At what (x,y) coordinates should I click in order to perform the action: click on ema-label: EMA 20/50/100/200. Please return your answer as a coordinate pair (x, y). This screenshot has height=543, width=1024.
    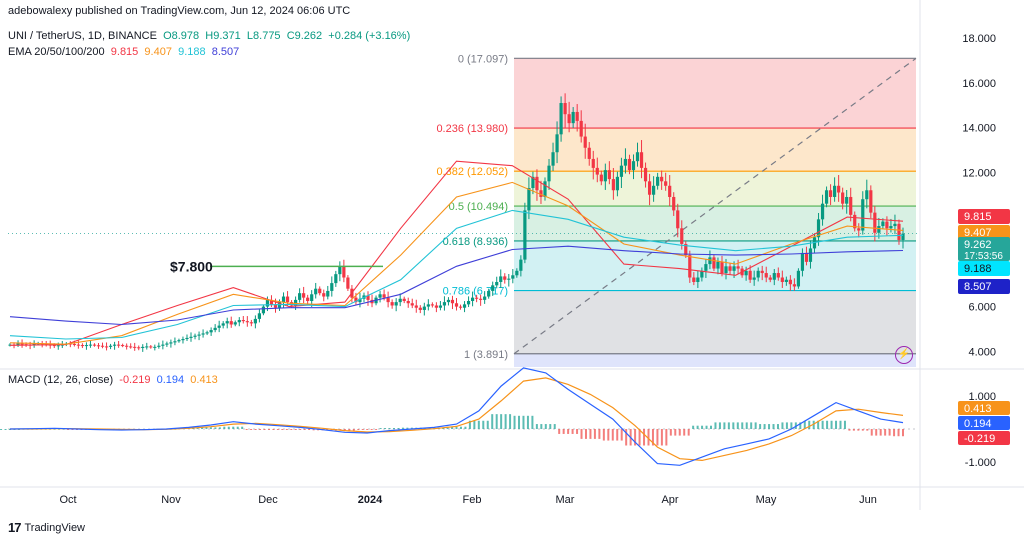
    Looking at the image, I should click on (56, 52).